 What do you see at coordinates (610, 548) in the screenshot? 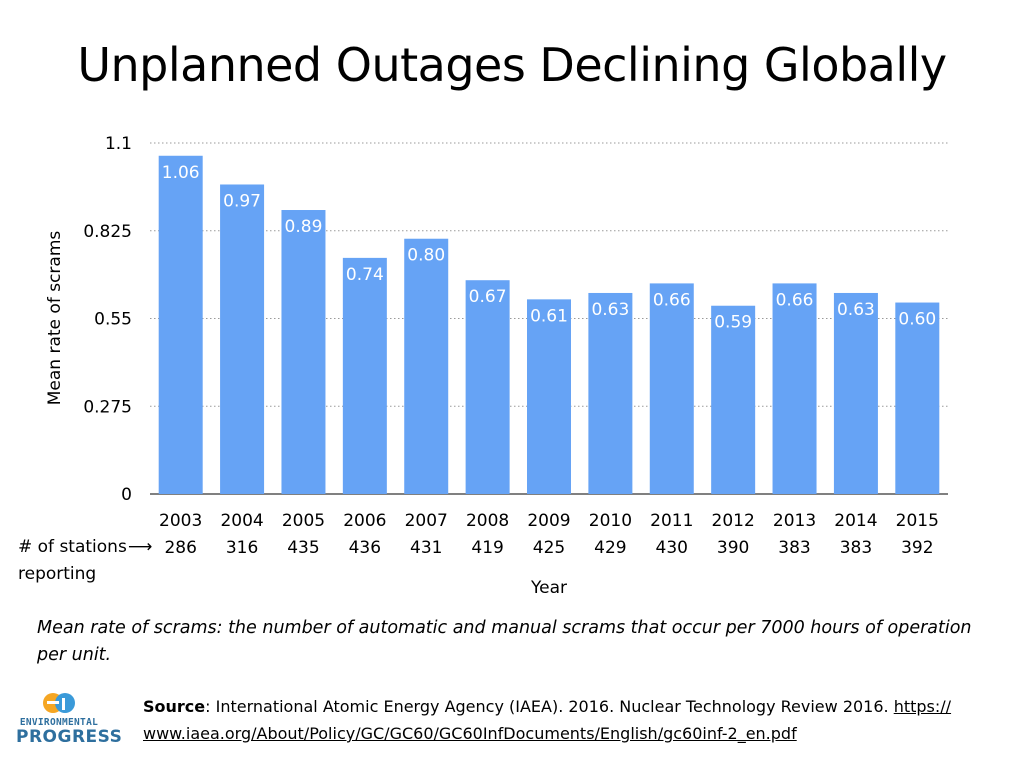
I see `stations-count: 429` at bounding box center [610, 548].